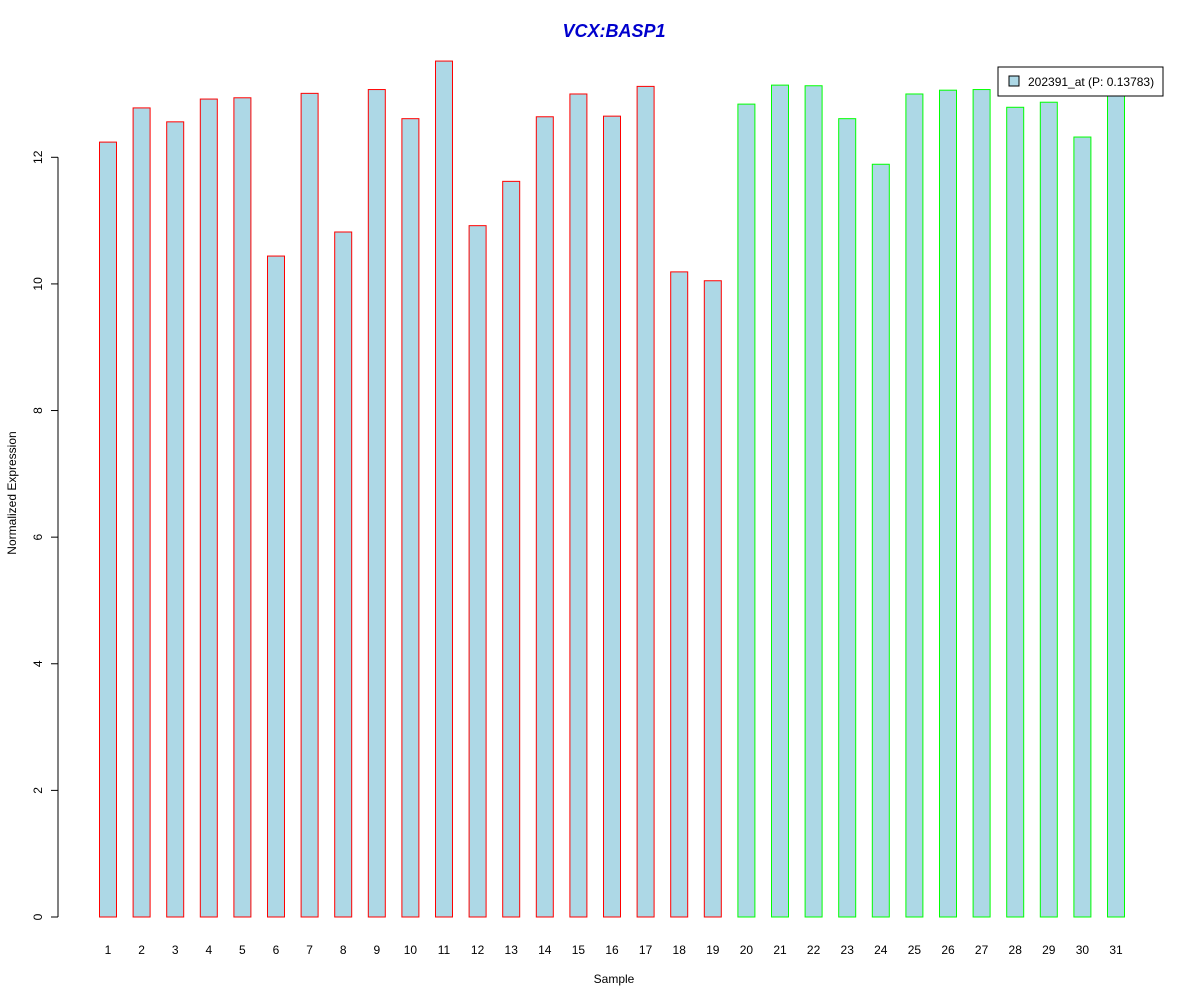 The height and width of the screenshot is (1000, 1200). I want to click on x-tick-label: 30, so click(1083, 950).